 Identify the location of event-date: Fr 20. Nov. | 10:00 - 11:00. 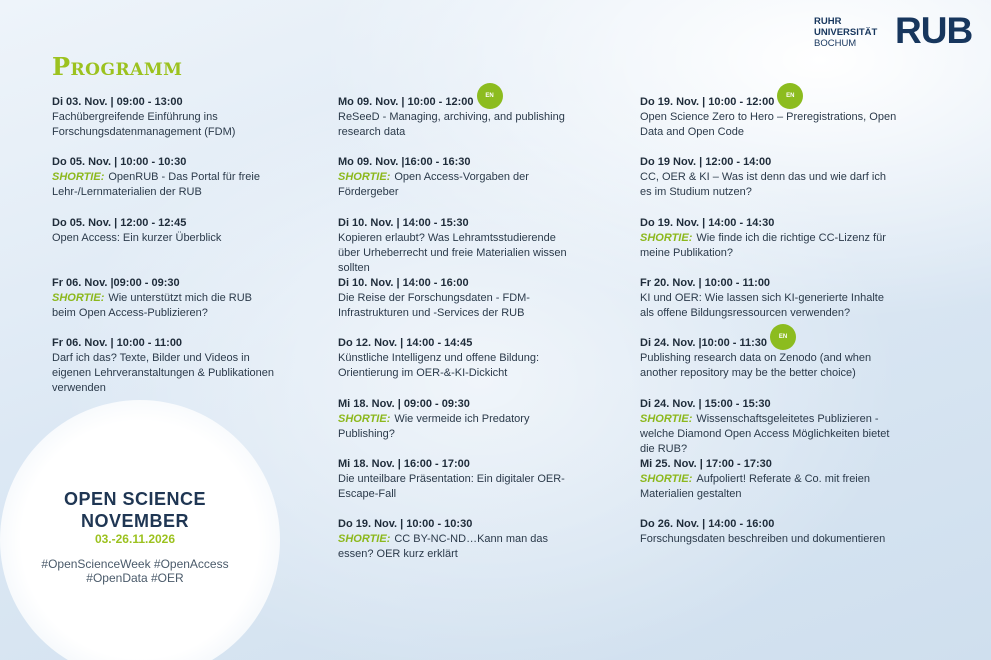
(705, 282).